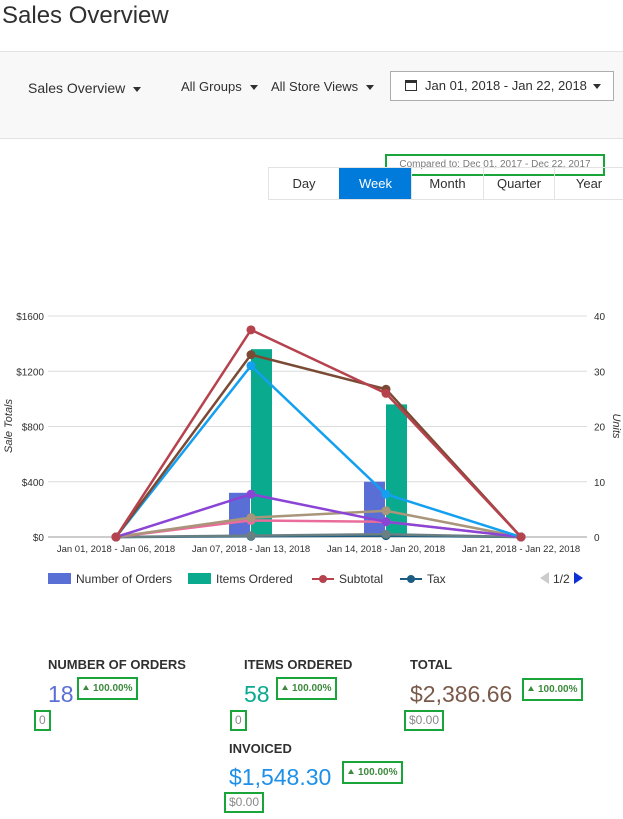 The image size is (623, 819). I want to click on compared-to-label: Compared to: Dec 01, 2017 - Dec 22, 2017, so click(495, 165).